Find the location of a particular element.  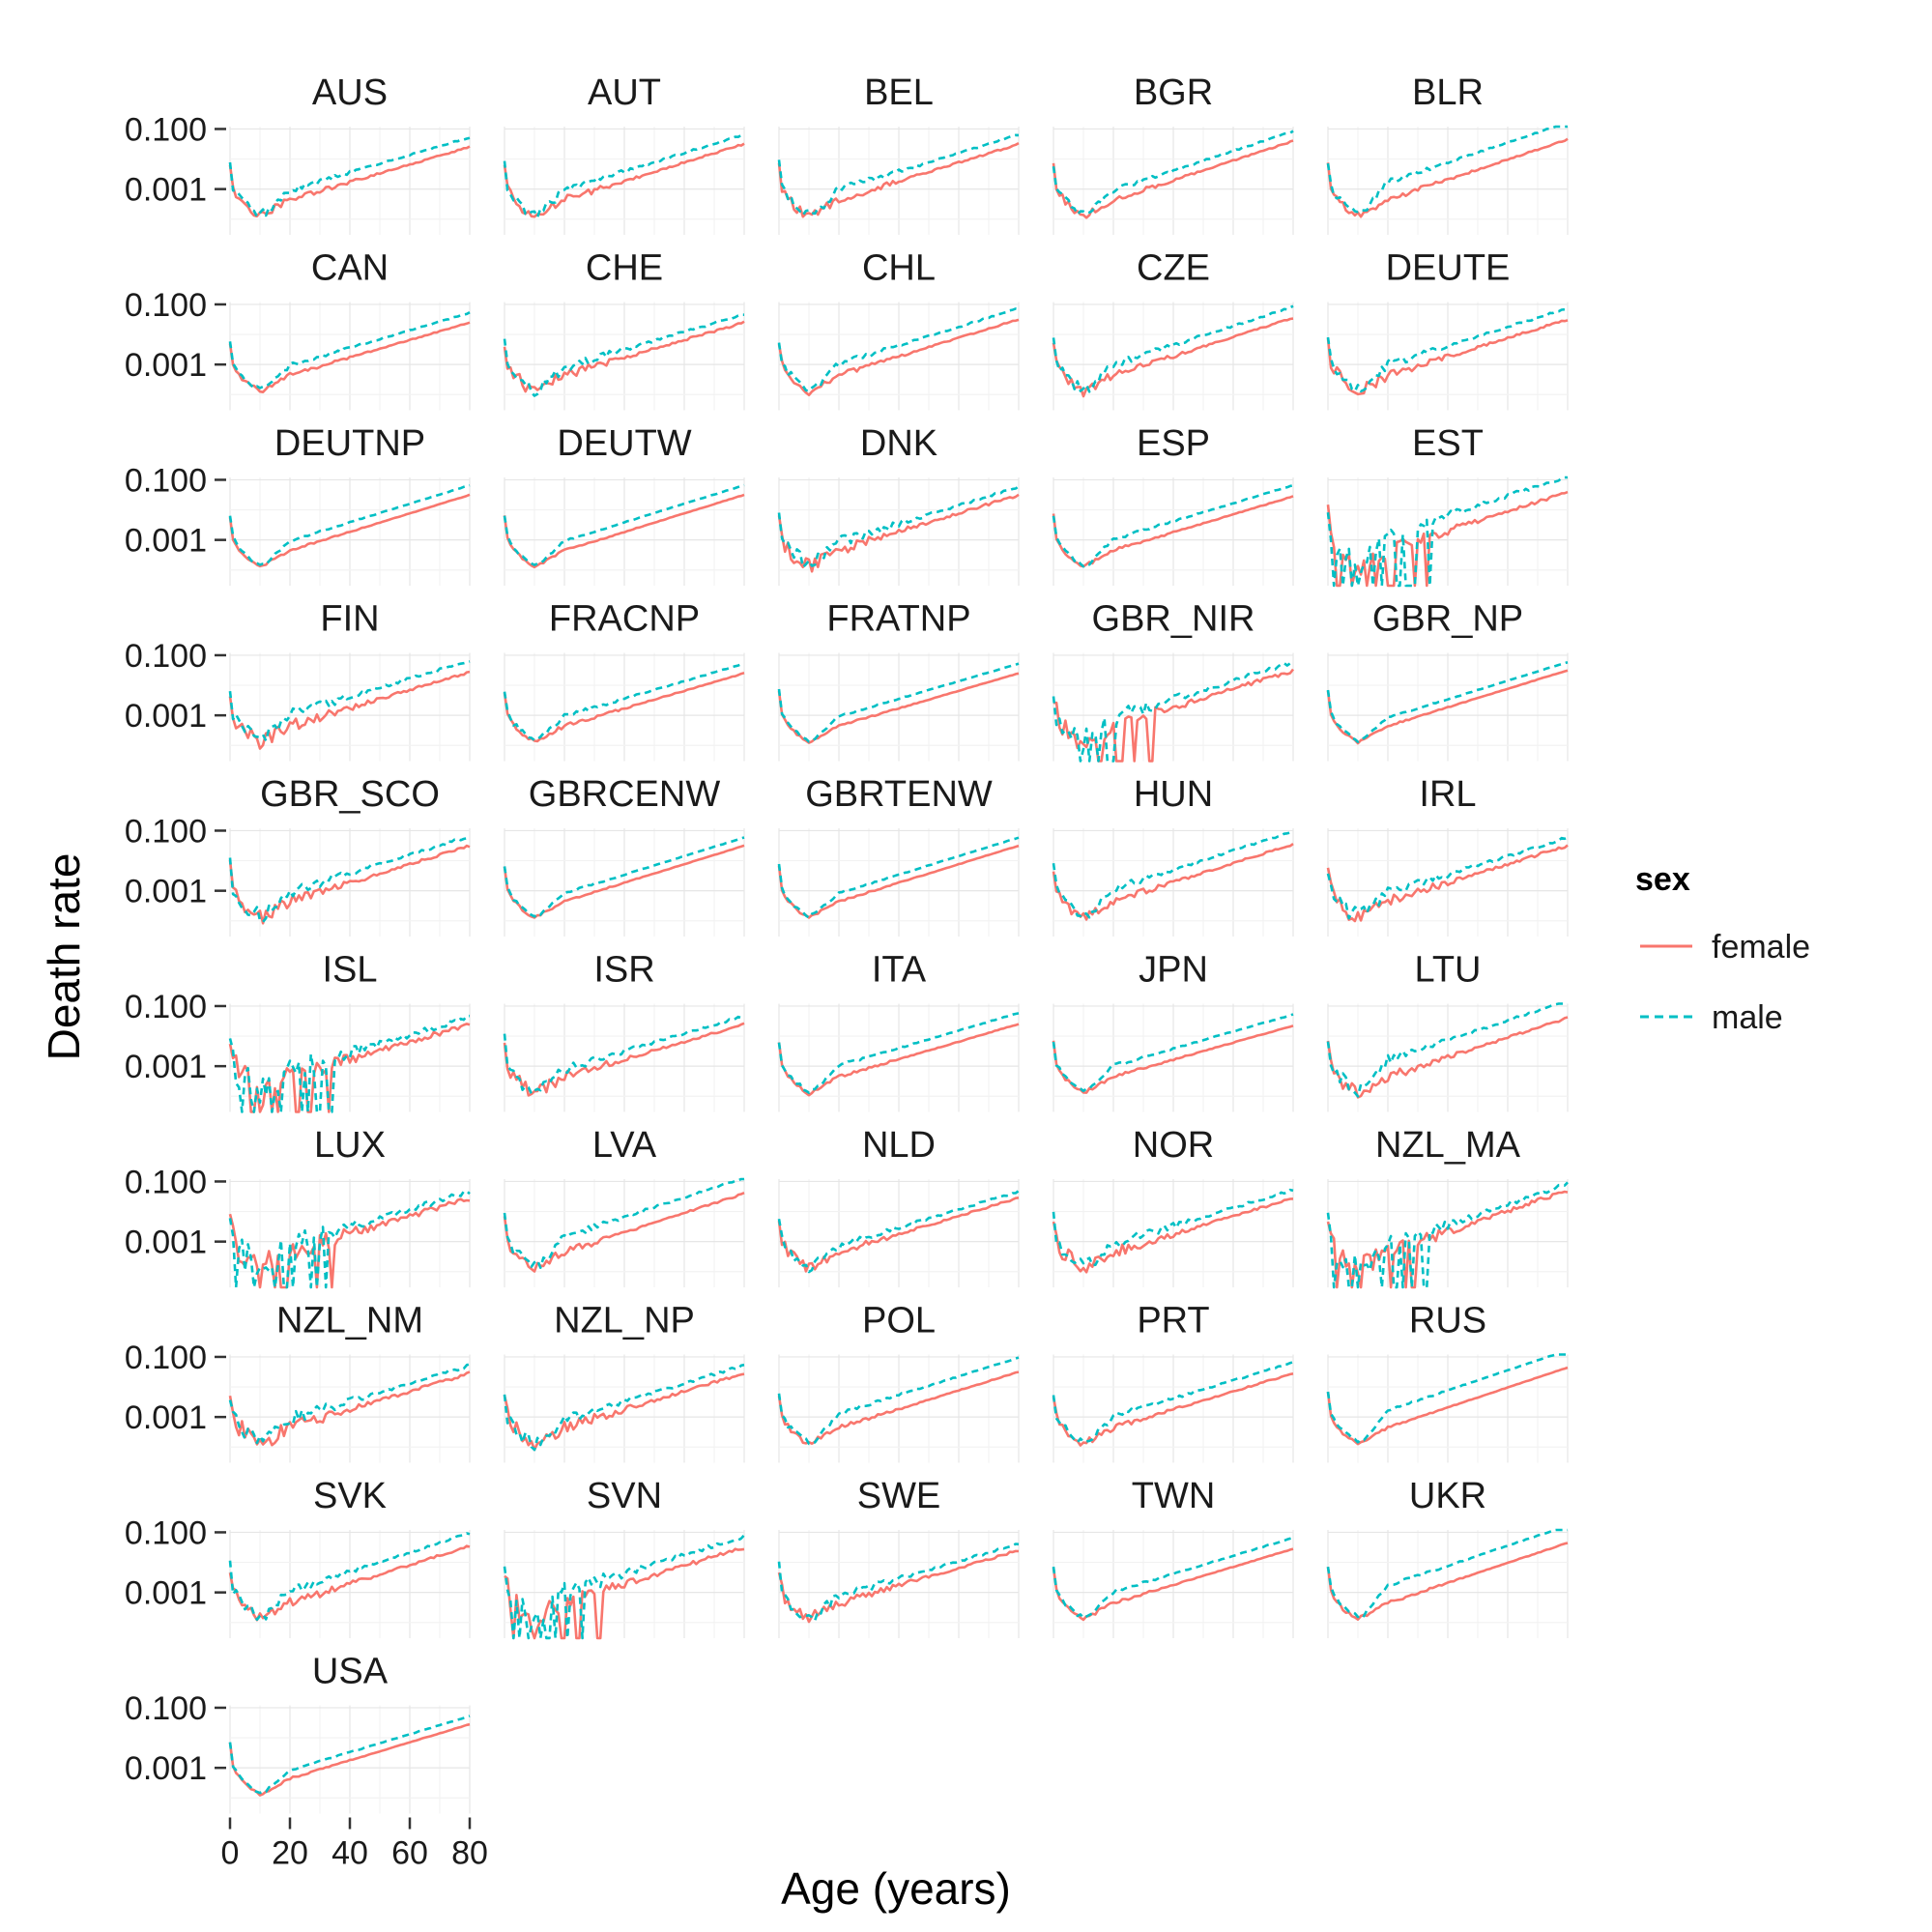

y-axis-title: Death rate is located at coordinates (64, 957).